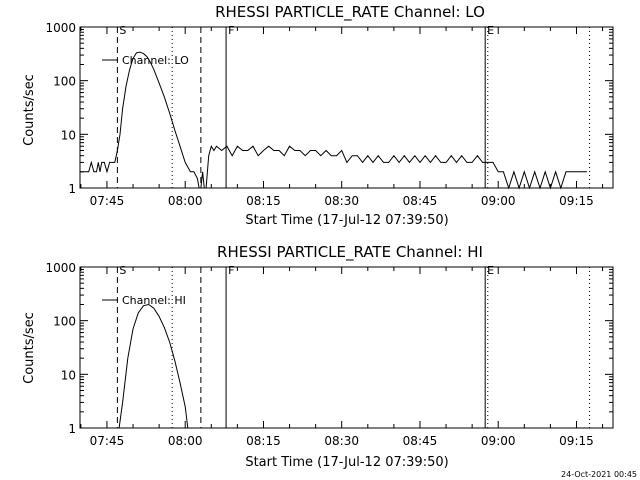 This screenshot has width=640, height=480. I want to click on x-tick-label-lo: 08:30, so click(341, 201).